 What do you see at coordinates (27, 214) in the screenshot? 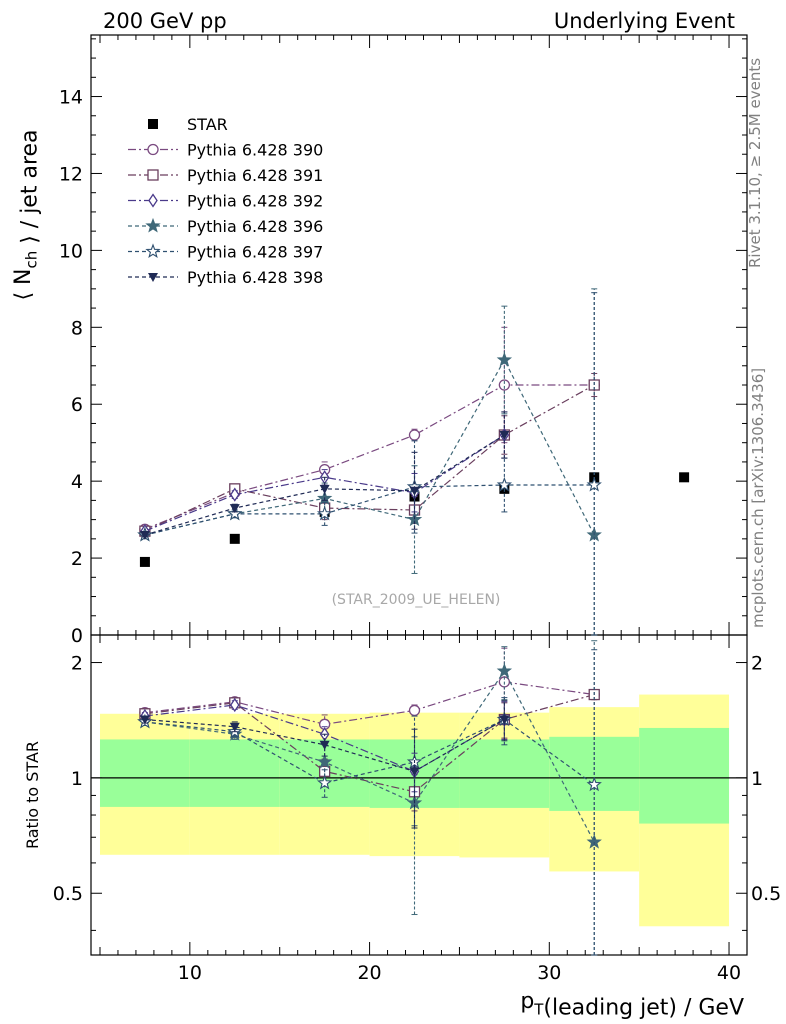
I see `main-ylabel: ⟨ Nch ⟩ / jet area` at bounding box center [27, 214].